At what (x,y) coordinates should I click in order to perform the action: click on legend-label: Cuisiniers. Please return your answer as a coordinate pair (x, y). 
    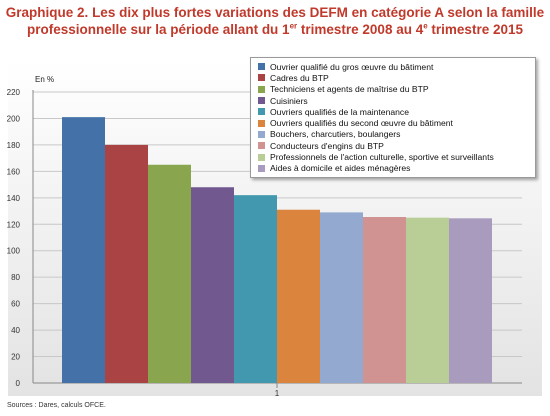
    Looking at the image, I should click on (289, 100).